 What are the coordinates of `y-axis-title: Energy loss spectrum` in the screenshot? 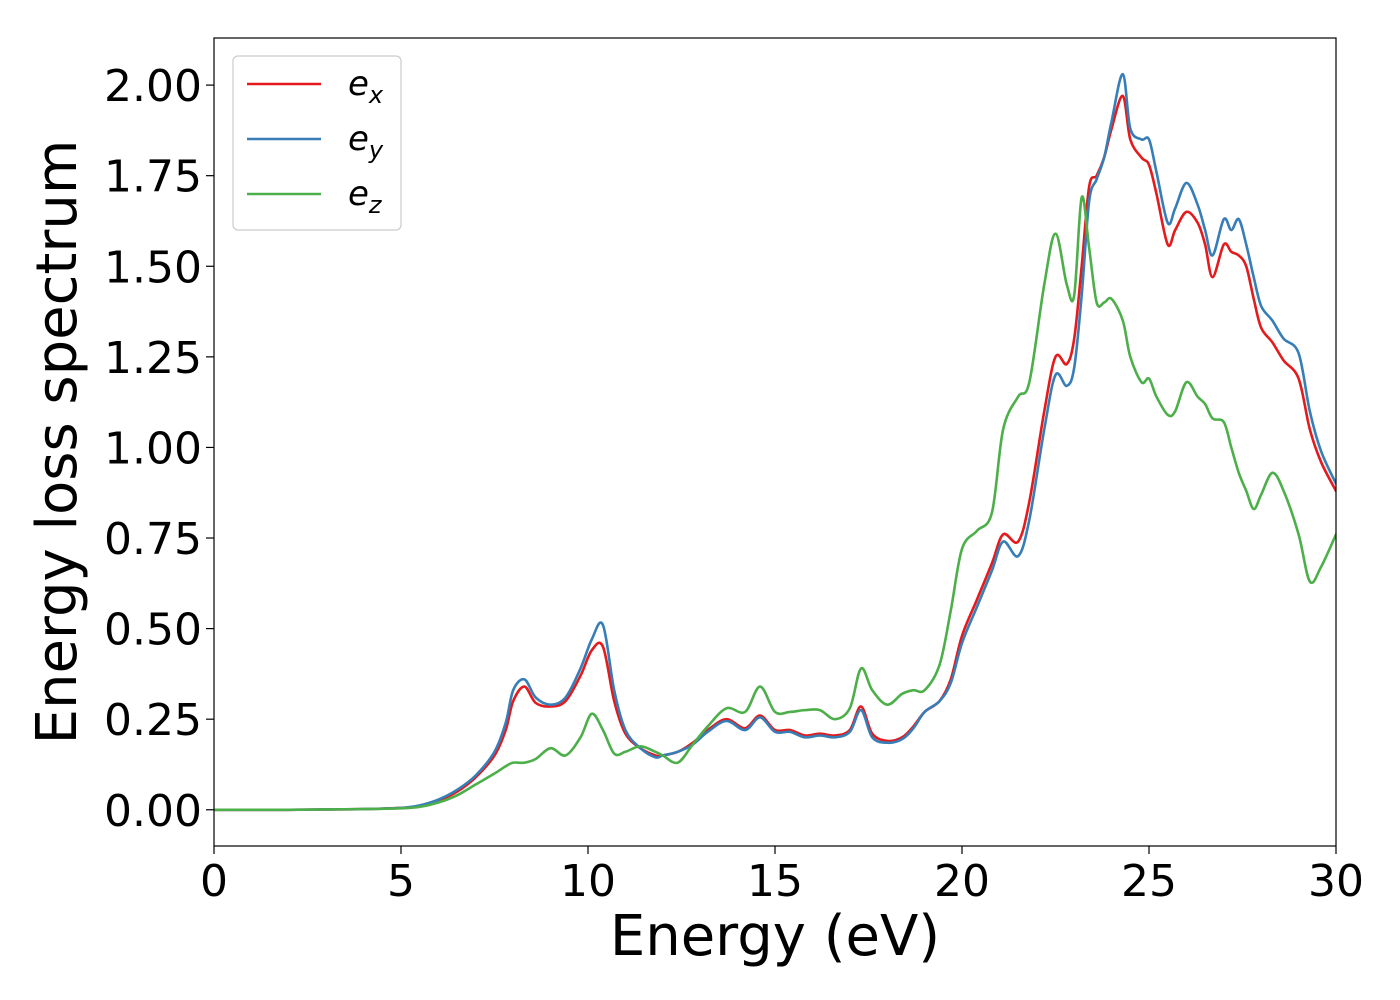 It's located at (57, 442).